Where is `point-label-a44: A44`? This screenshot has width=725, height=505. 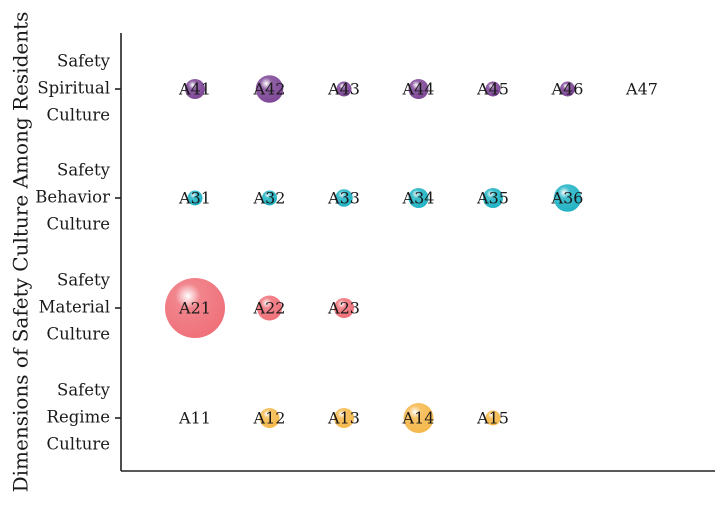
point-label-a44: A44 is located at coordinates (418, 89).